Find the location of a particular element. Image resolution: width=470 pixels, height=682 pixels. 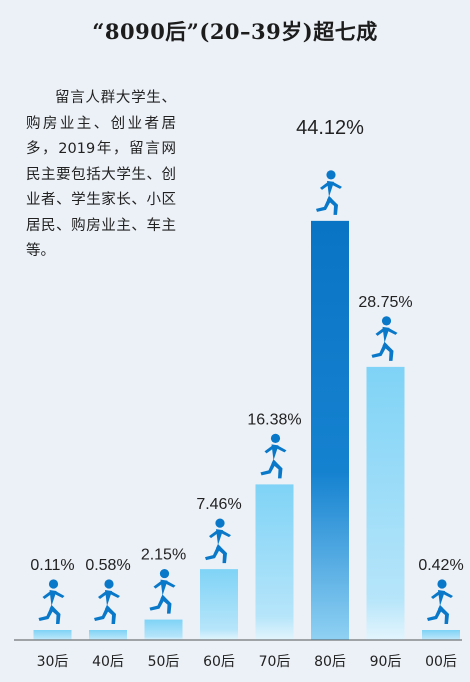

x-tick-label-50后: 50后 is located at coordinates (164, 662).